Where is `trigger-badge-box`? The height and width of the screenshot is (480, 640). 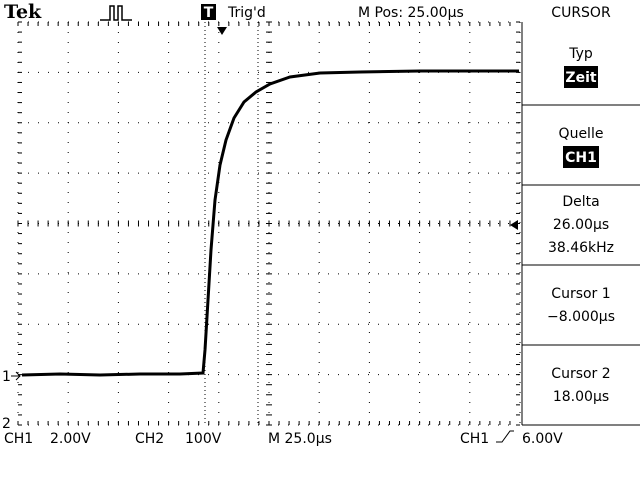
trigger-badge-box is located at coordinates (208, 12).